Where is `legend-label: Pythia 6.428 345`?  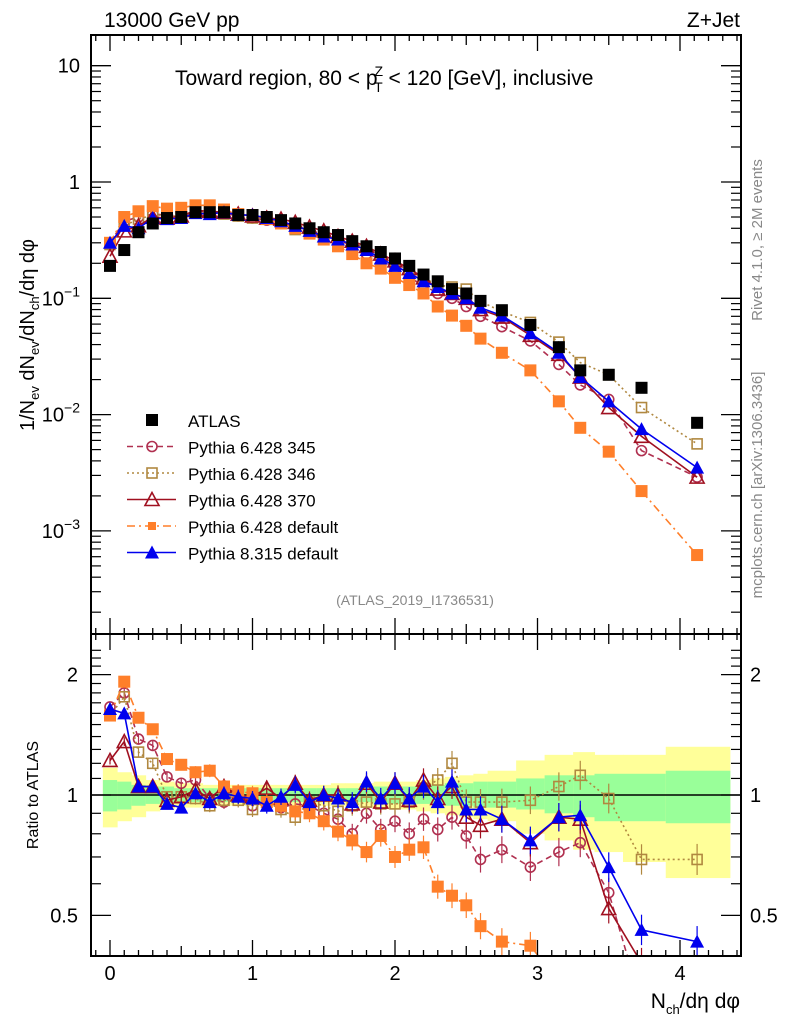
legend-label: Pythia 6.428 345 is located at coordinates (252, 448).